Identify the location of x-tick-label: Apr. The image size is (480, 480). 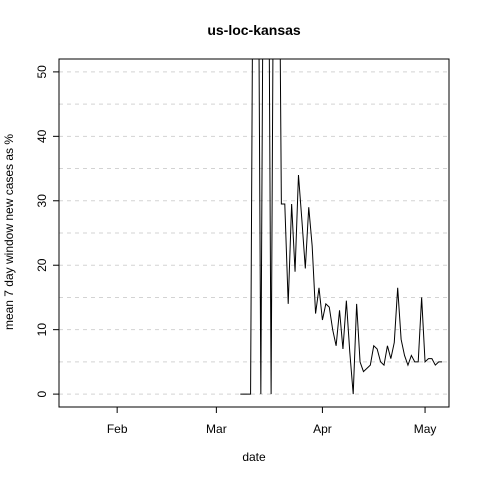
(322, 429).